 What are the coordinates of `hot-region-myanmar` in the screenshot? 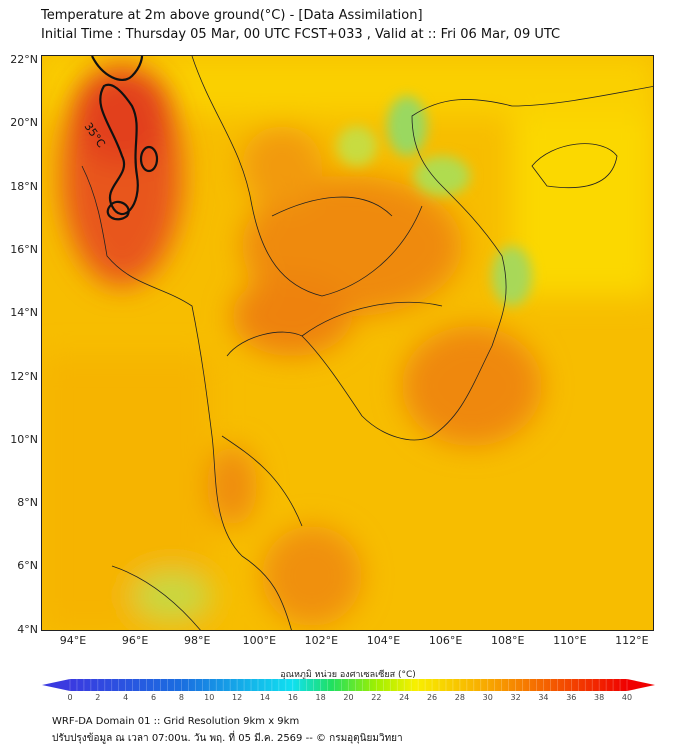 It's located at (122, 176).